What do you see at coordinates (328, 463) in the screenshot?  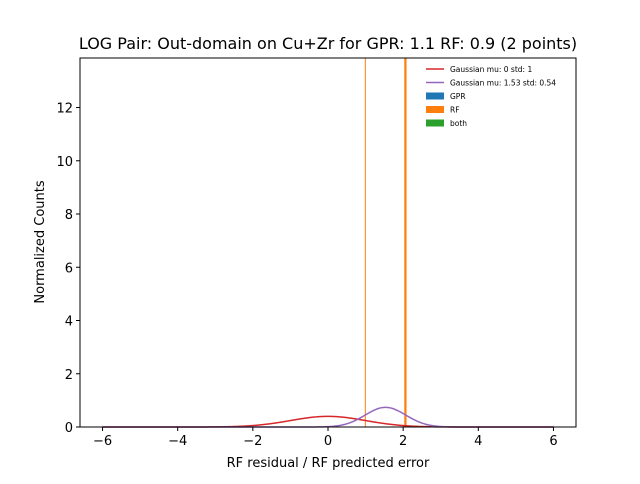 I see `x-axis-label: RF residual / RF predicted error` at bounding box center [328, 463].